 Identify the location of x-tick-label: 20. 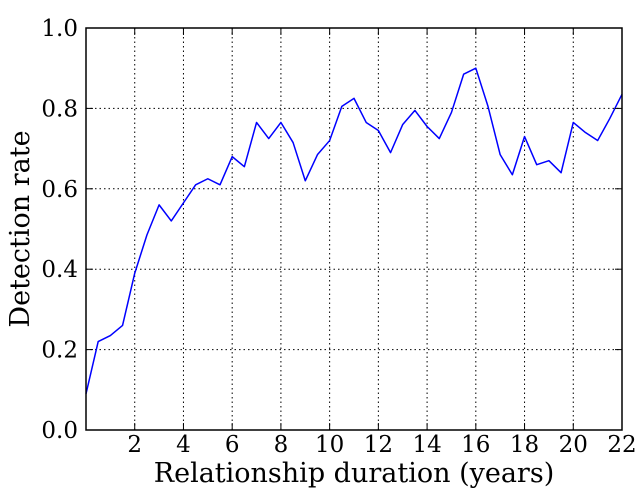
(573, 445).